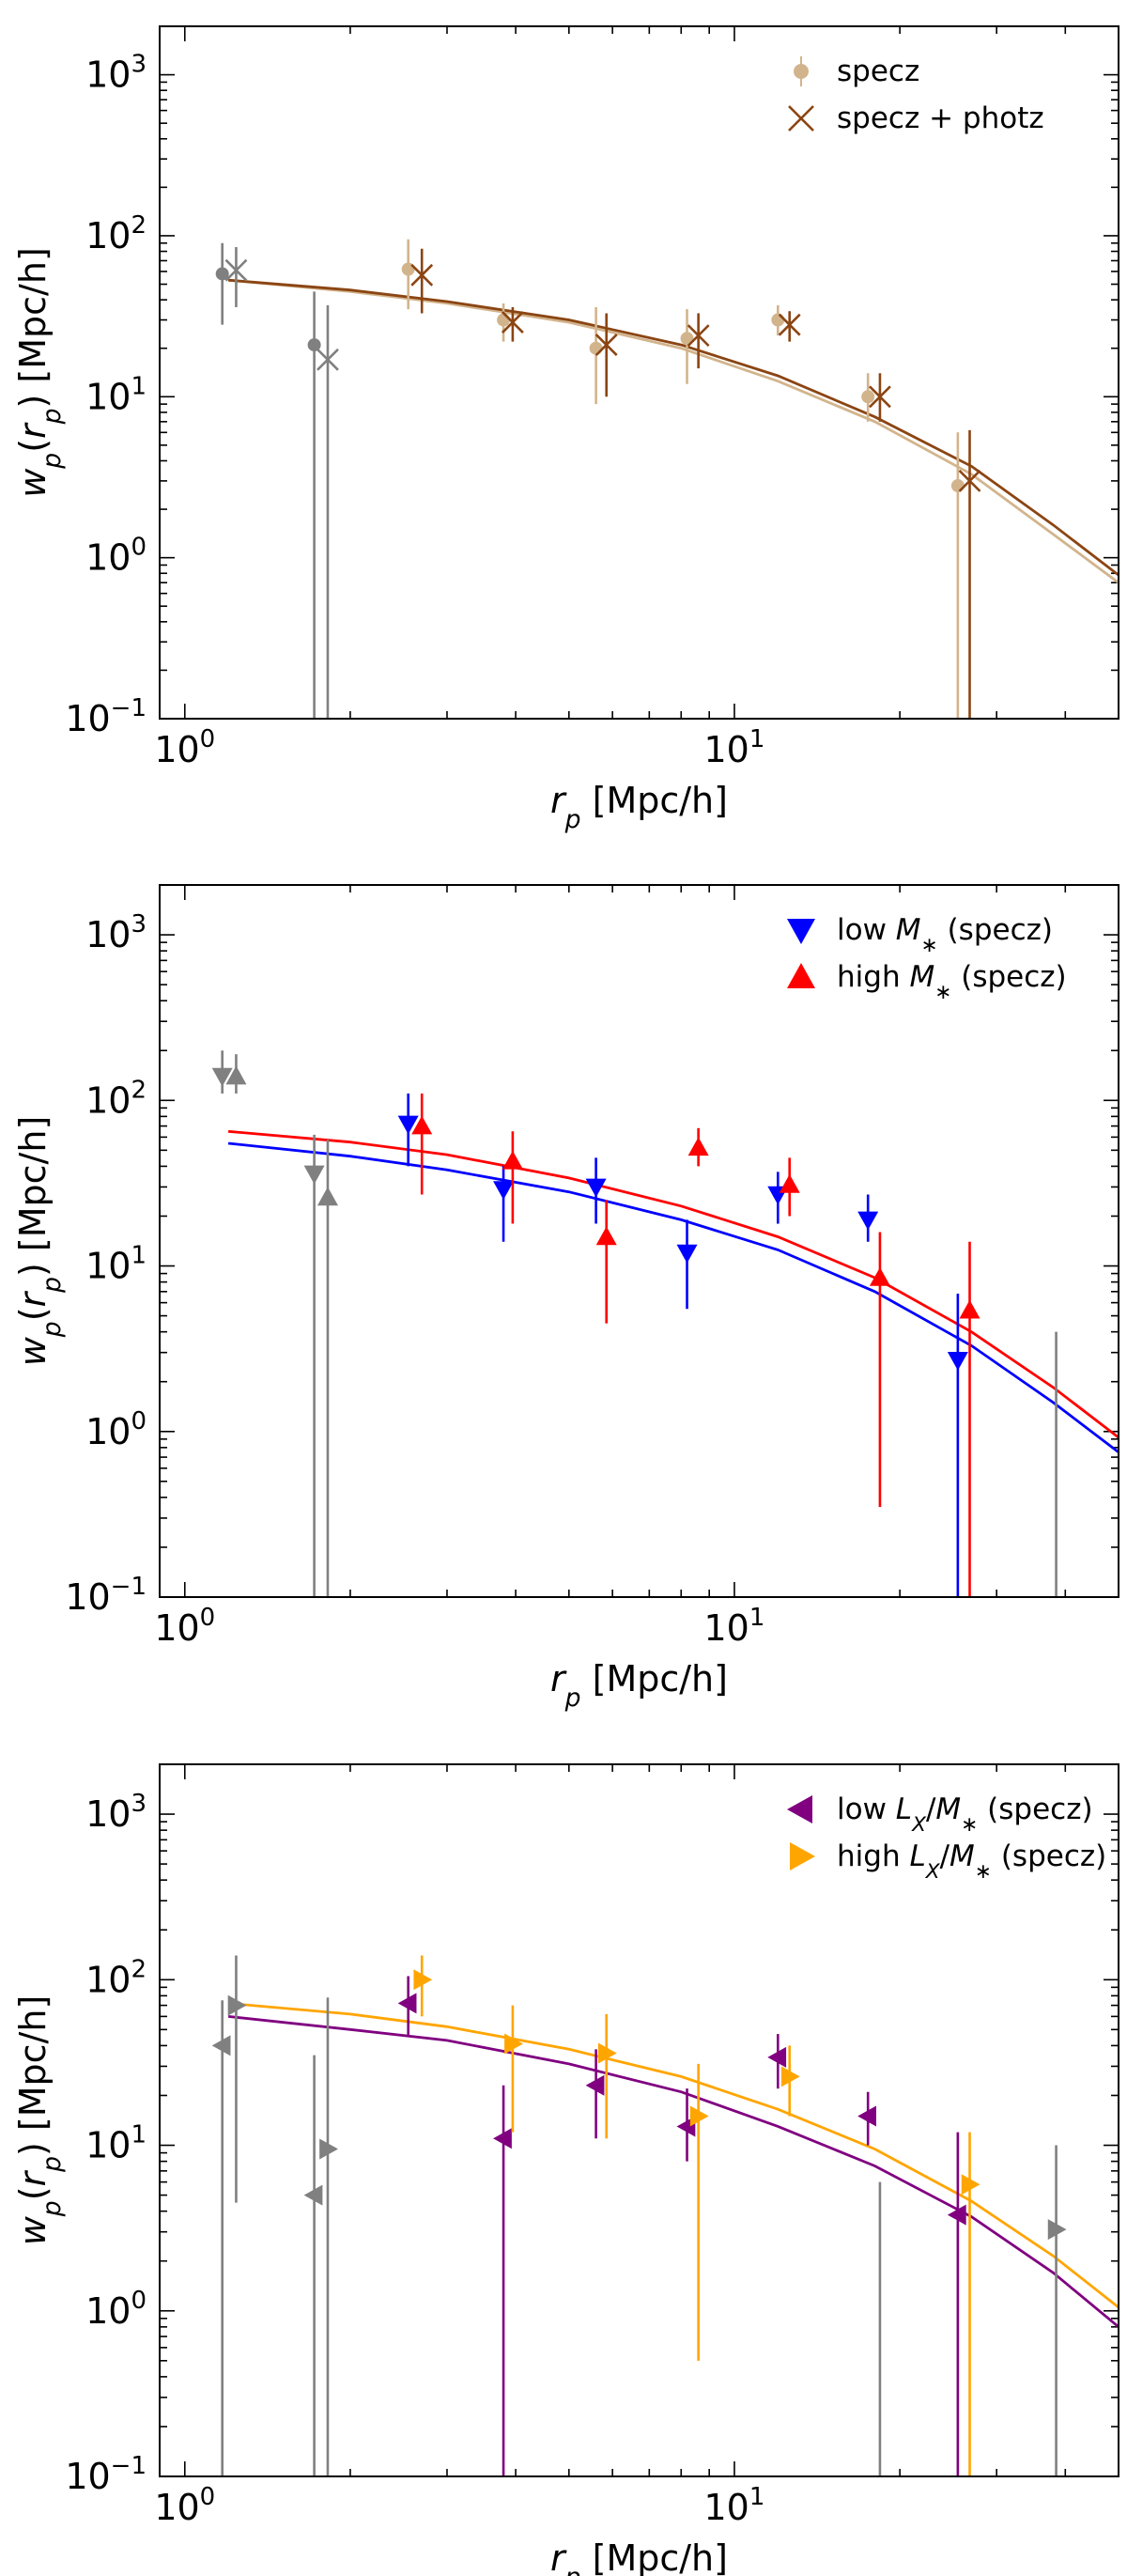 This screenshot has height=2576, width=1127. Describe the element at coordinates (965, 1815) in the screenshot. I see `legend-entry-label: low LX/M∗ (specz)` at that location.